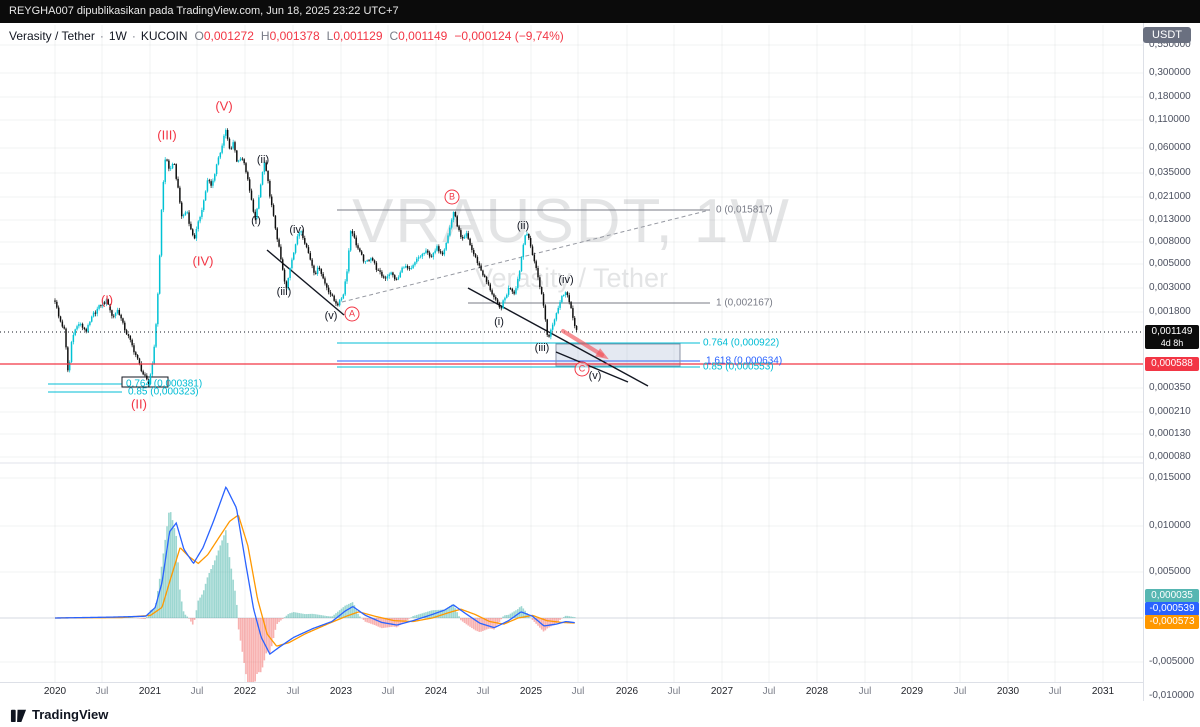 This screenshot has width=1200, height=727. Describe the element at coordinates (1170, 287) in the screenshot. I see `price-scale-label: 0,003000` at that location.